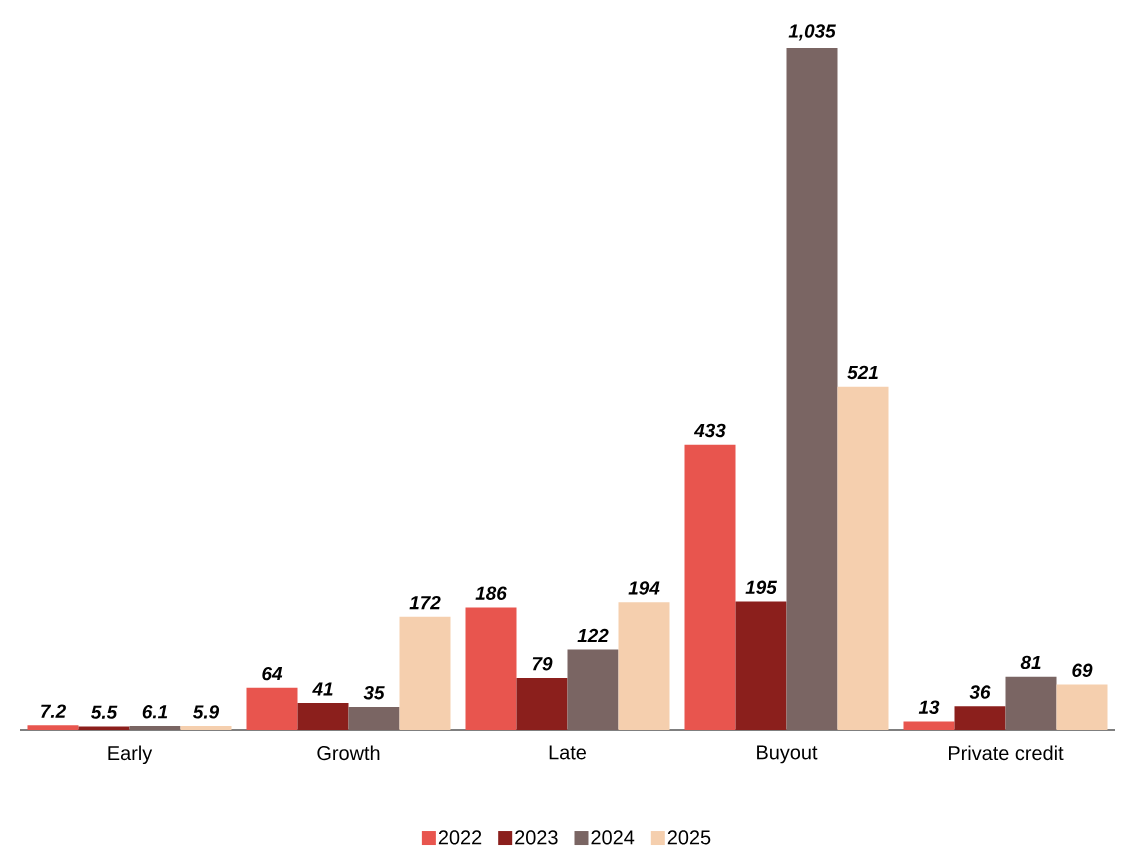 The image size is (1135, 854). What do you see at coordinates (567, 752) in the screenshot?
I see `x-tick-label: Late` at bounding box center [567, 752].